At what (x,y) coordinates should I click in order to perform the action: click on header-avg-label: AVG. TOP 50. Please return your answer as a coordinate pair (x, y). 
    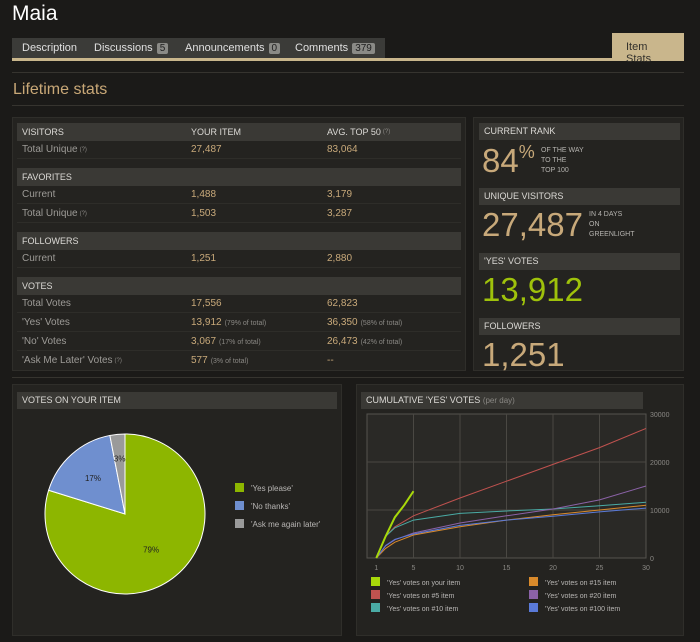
    Looking at the image, I should click on (354, 132).